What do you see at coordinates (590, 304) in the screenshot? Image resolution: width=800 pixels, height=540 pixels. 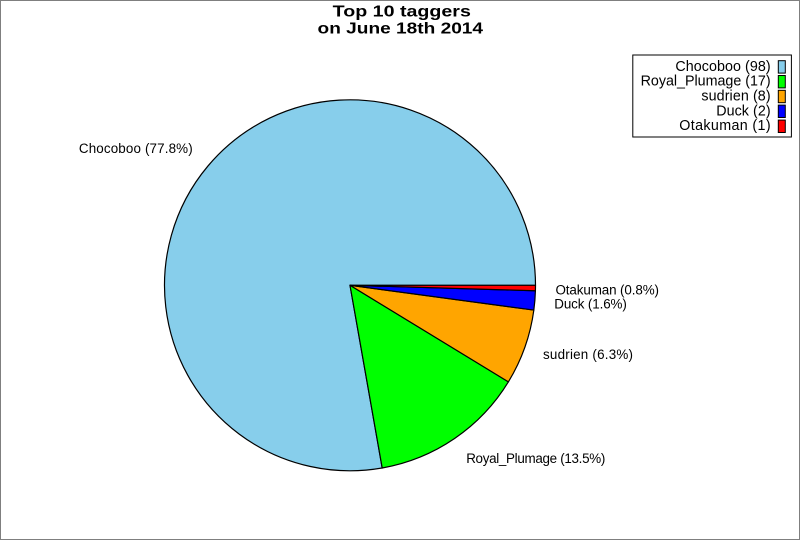 I see `svg-text: Duck (1.6%)` at bounding box center [590, 304].